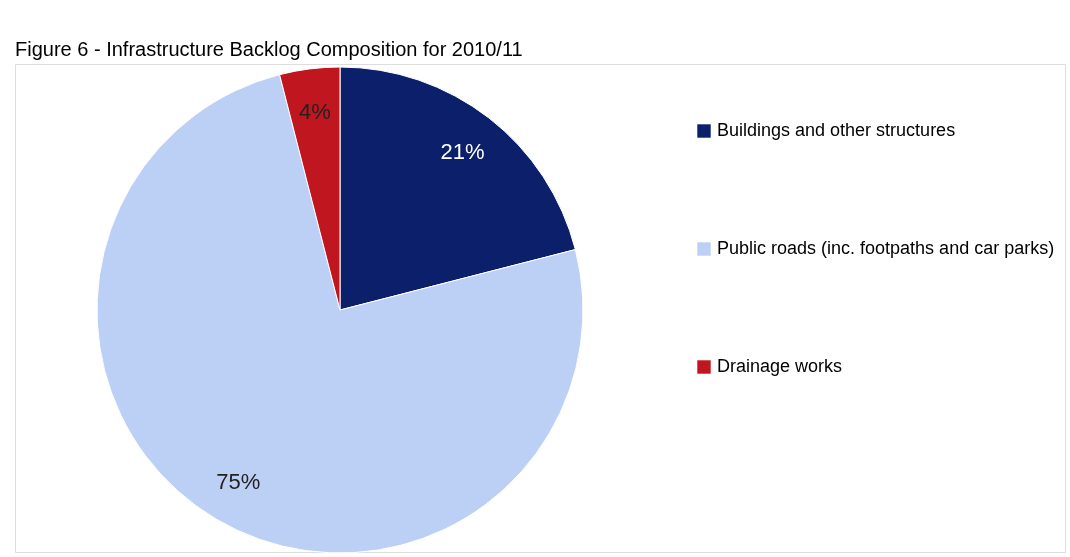 The height and width of the screenshot is (557, 1070). What do you see at coordinates (315, 111) in the screenshot?
I see `data-label: 4%` at bounding box center [315, 111].